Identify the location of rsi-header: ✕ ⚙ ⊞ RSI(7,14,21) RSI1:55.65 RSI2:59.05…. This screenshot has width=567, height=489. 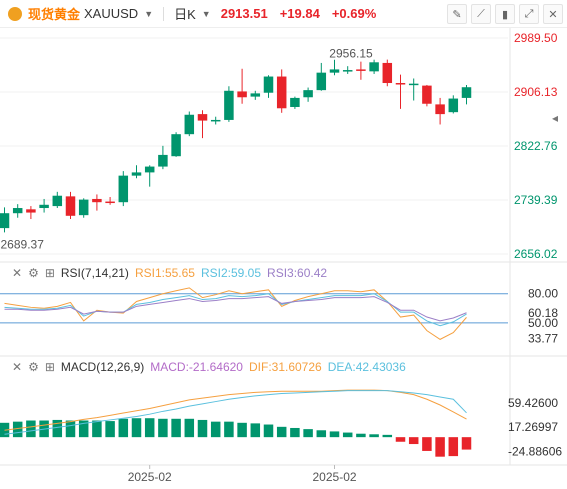
(163, 273).